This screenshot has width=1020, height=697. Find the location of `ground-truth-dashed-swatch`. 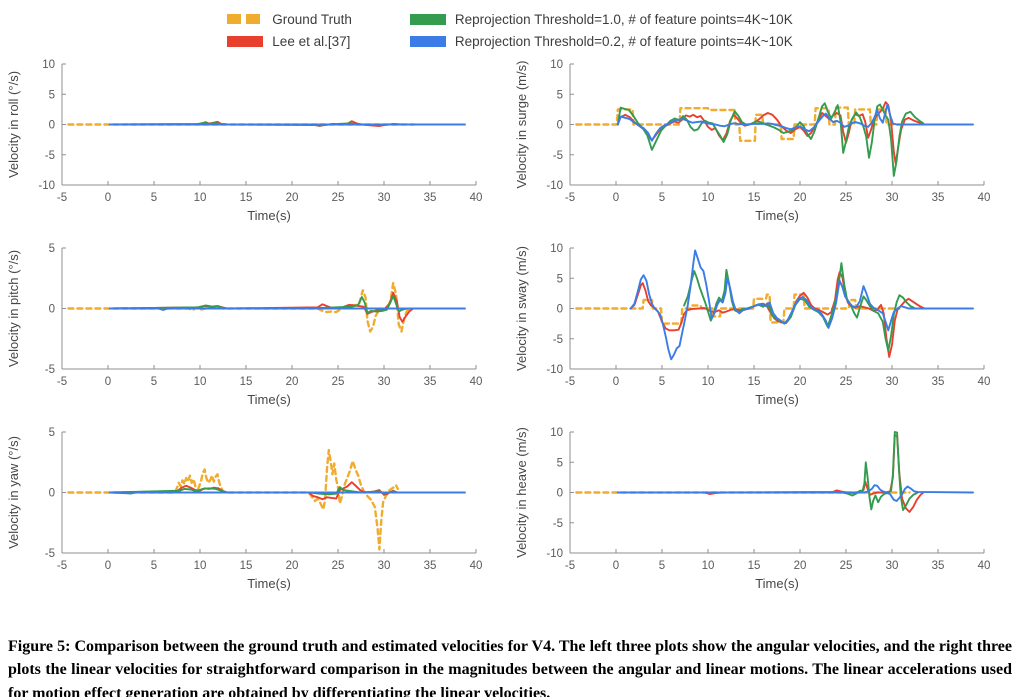

ground-truth-dashed-swatch is located at coordinates (245, 19).